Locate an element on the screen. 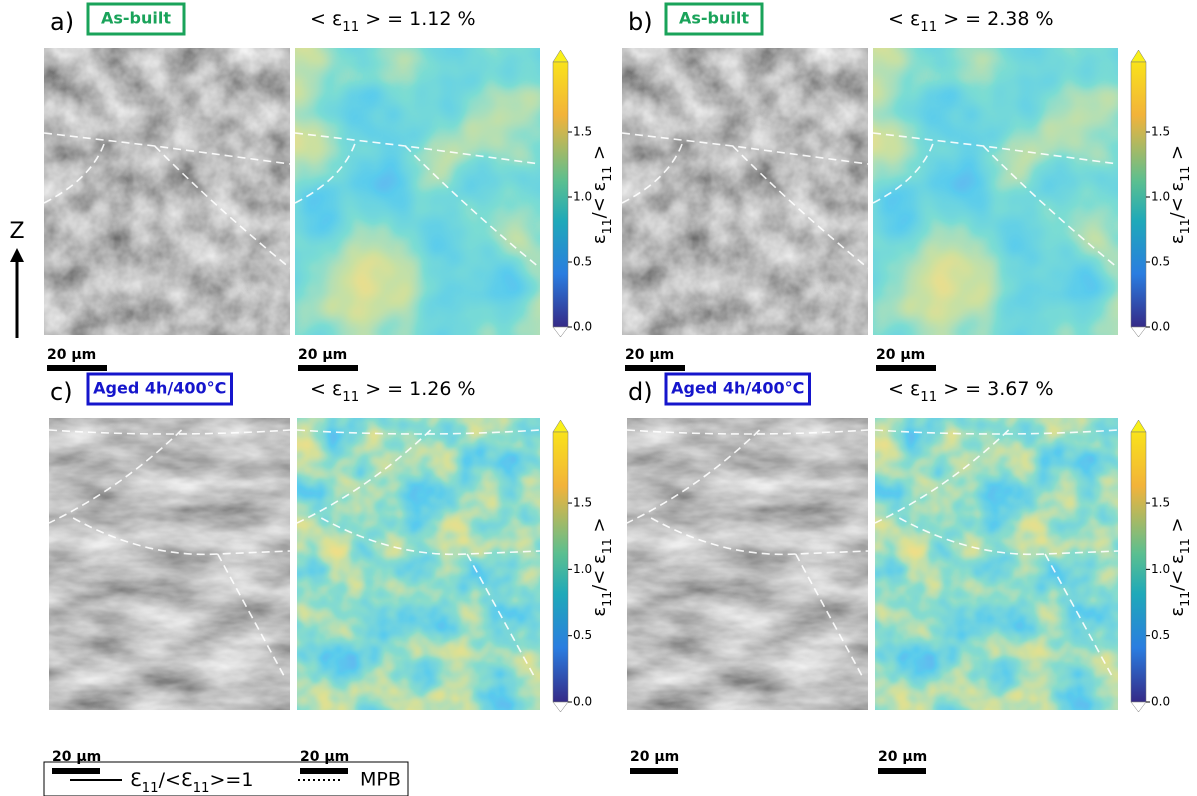 The height and width of the screenshot is (796, 1197). legend: Ɛ11/<Ɛ11>=1 MPB is located at coordinates (226, 778).